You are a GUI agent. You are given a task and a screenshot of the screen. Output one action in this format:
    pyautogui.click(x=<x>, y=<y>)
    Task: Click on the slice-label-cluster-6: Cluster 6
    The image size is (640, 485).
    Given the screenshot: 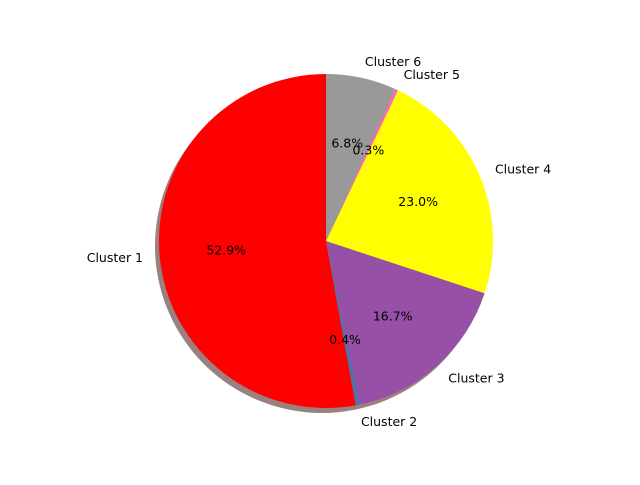 What is the action you would take?
    pyautogui.click(x=393, y=61)
    